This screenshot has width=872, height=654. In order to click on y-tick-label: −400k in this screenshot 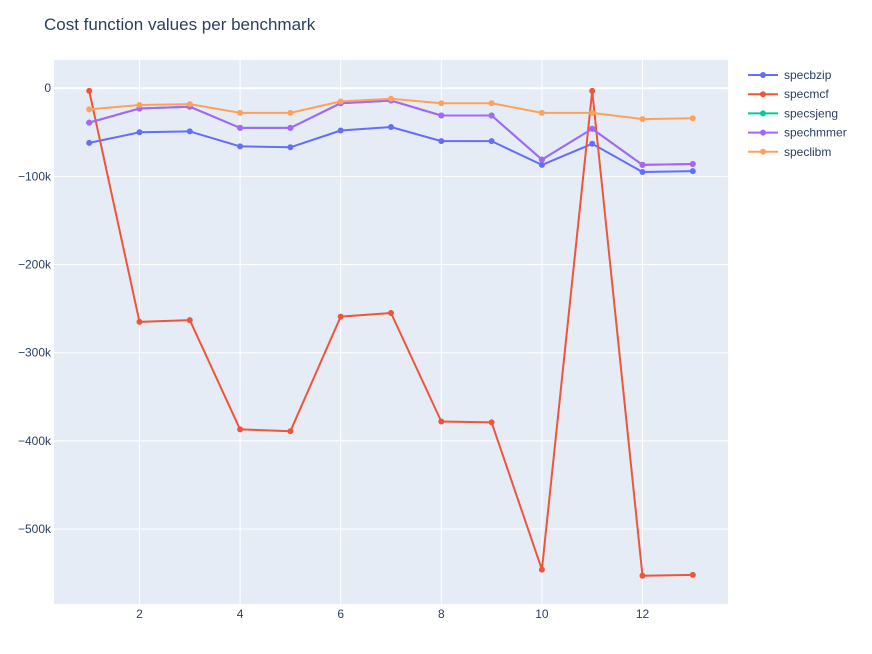, I will do `click(35, 441)`.